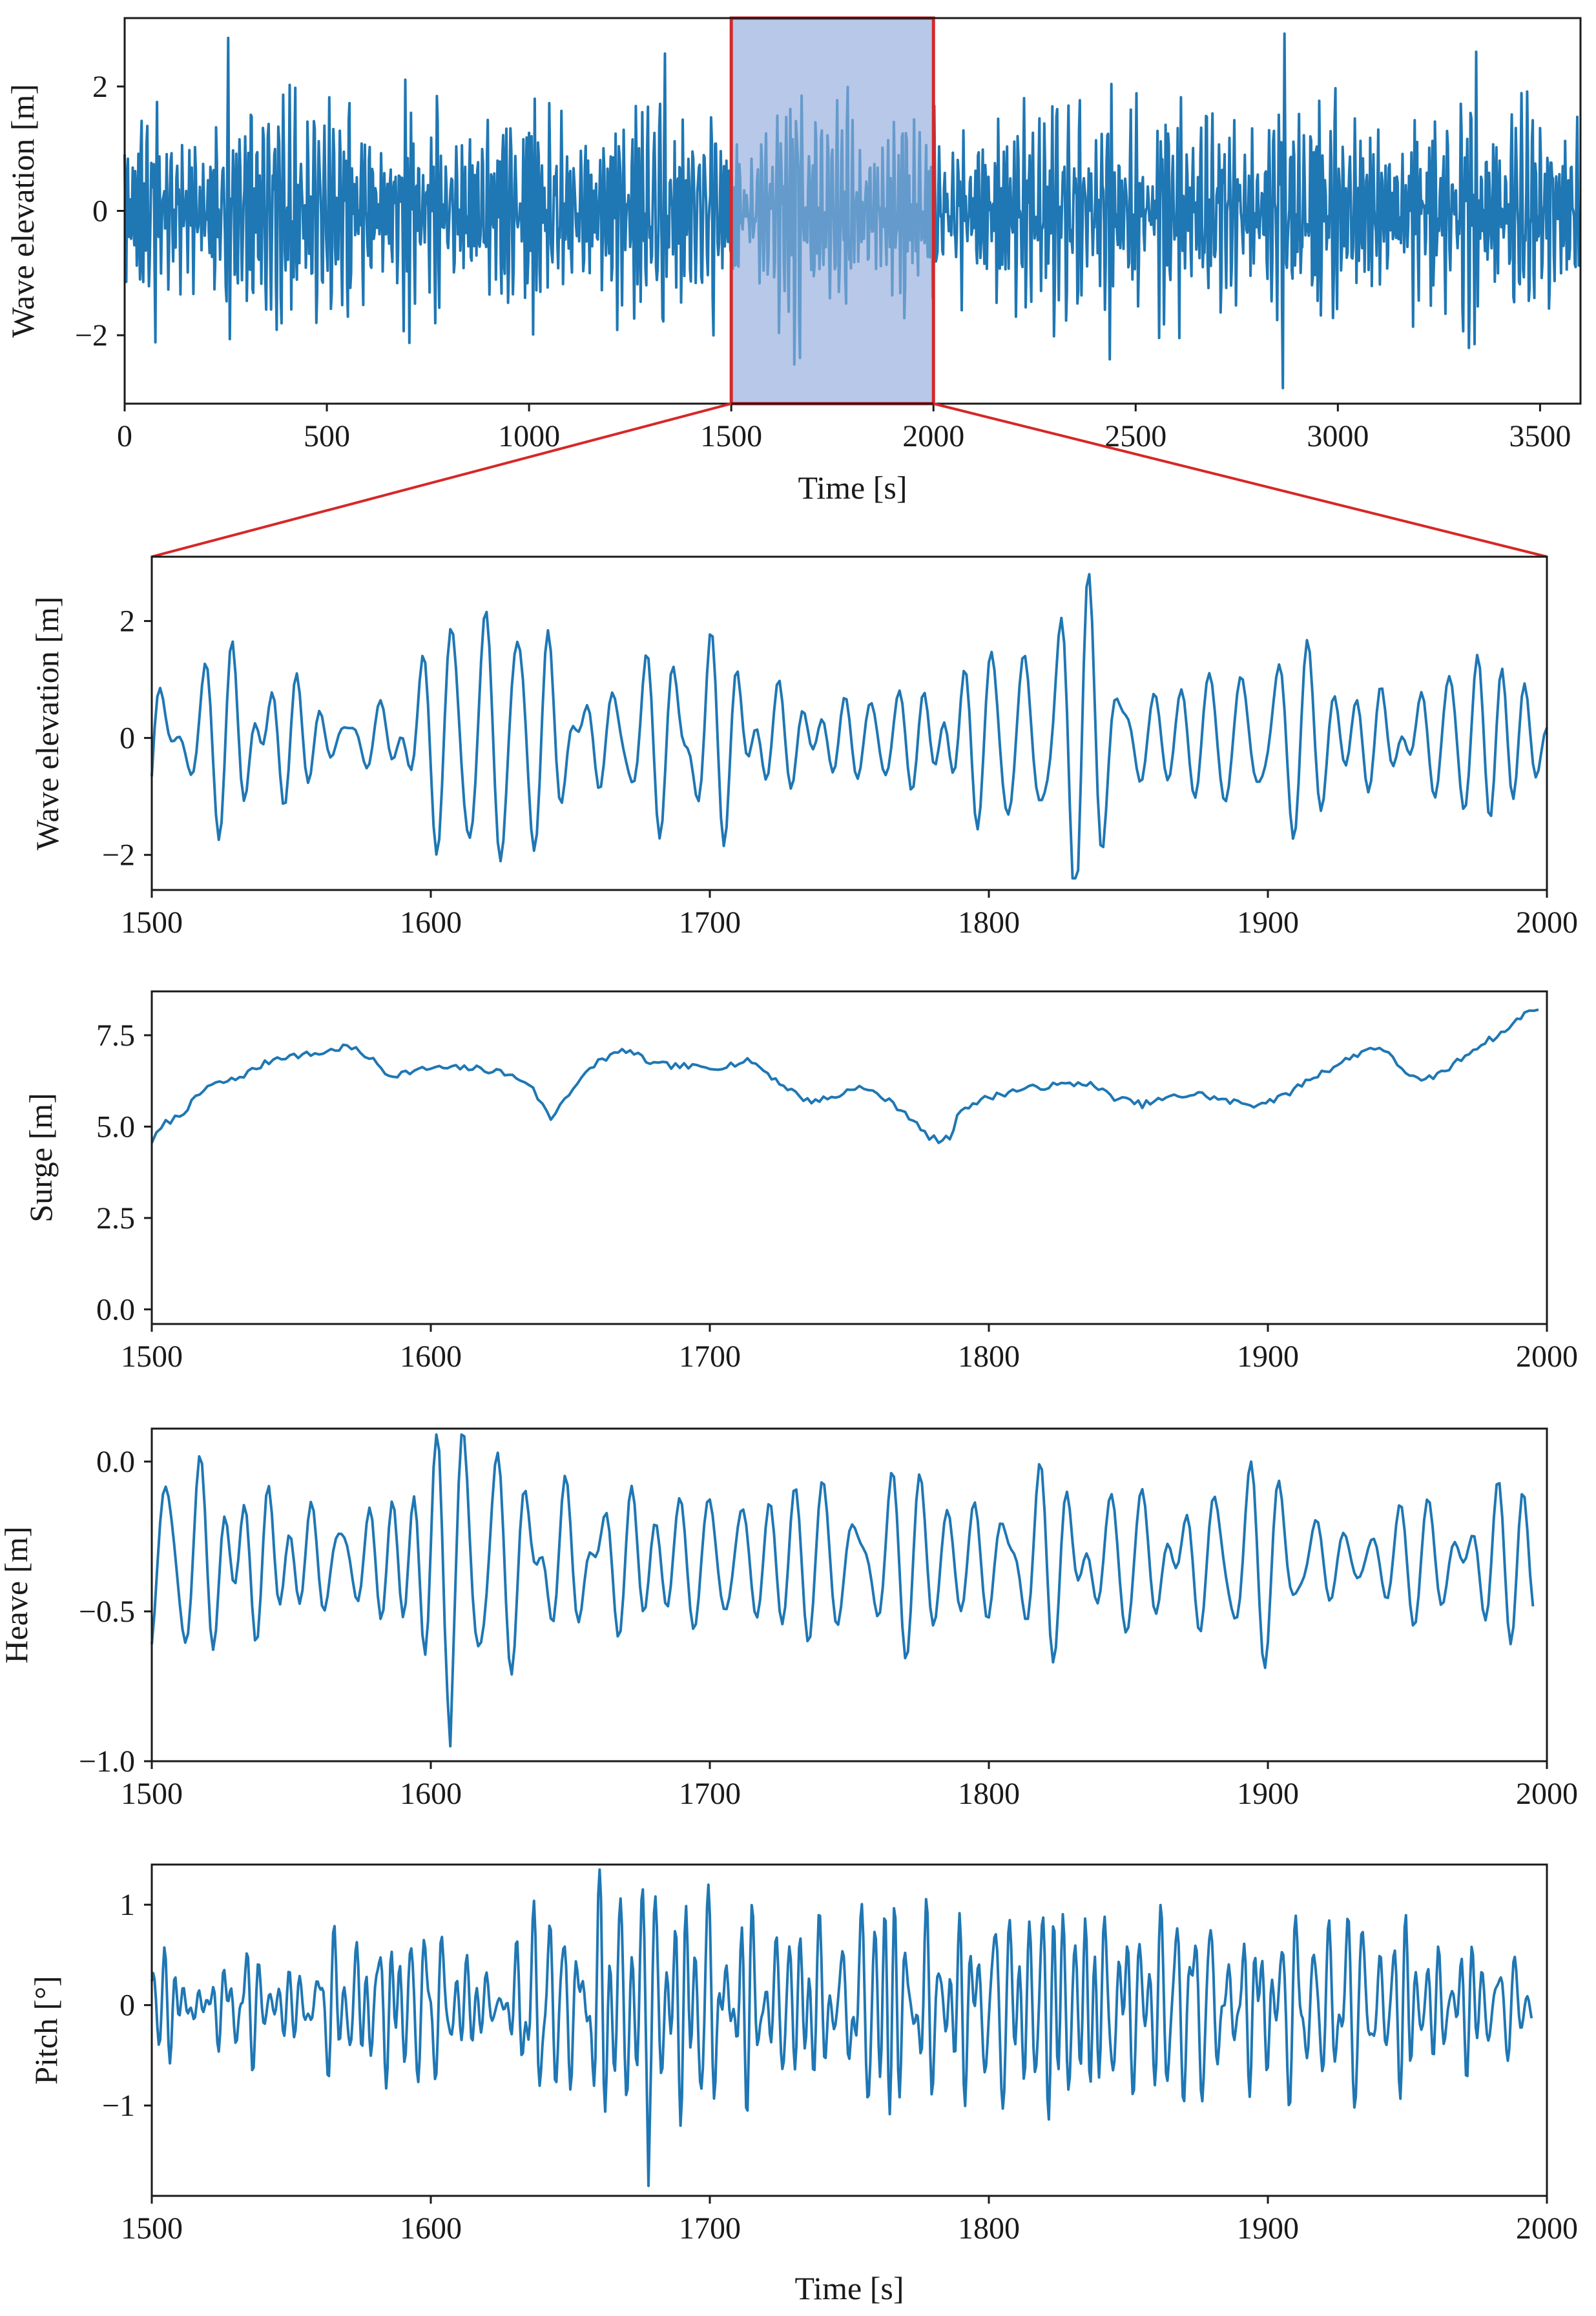 The image size is (1596, 2316). I want to click on overview-series, so click(852, 211).